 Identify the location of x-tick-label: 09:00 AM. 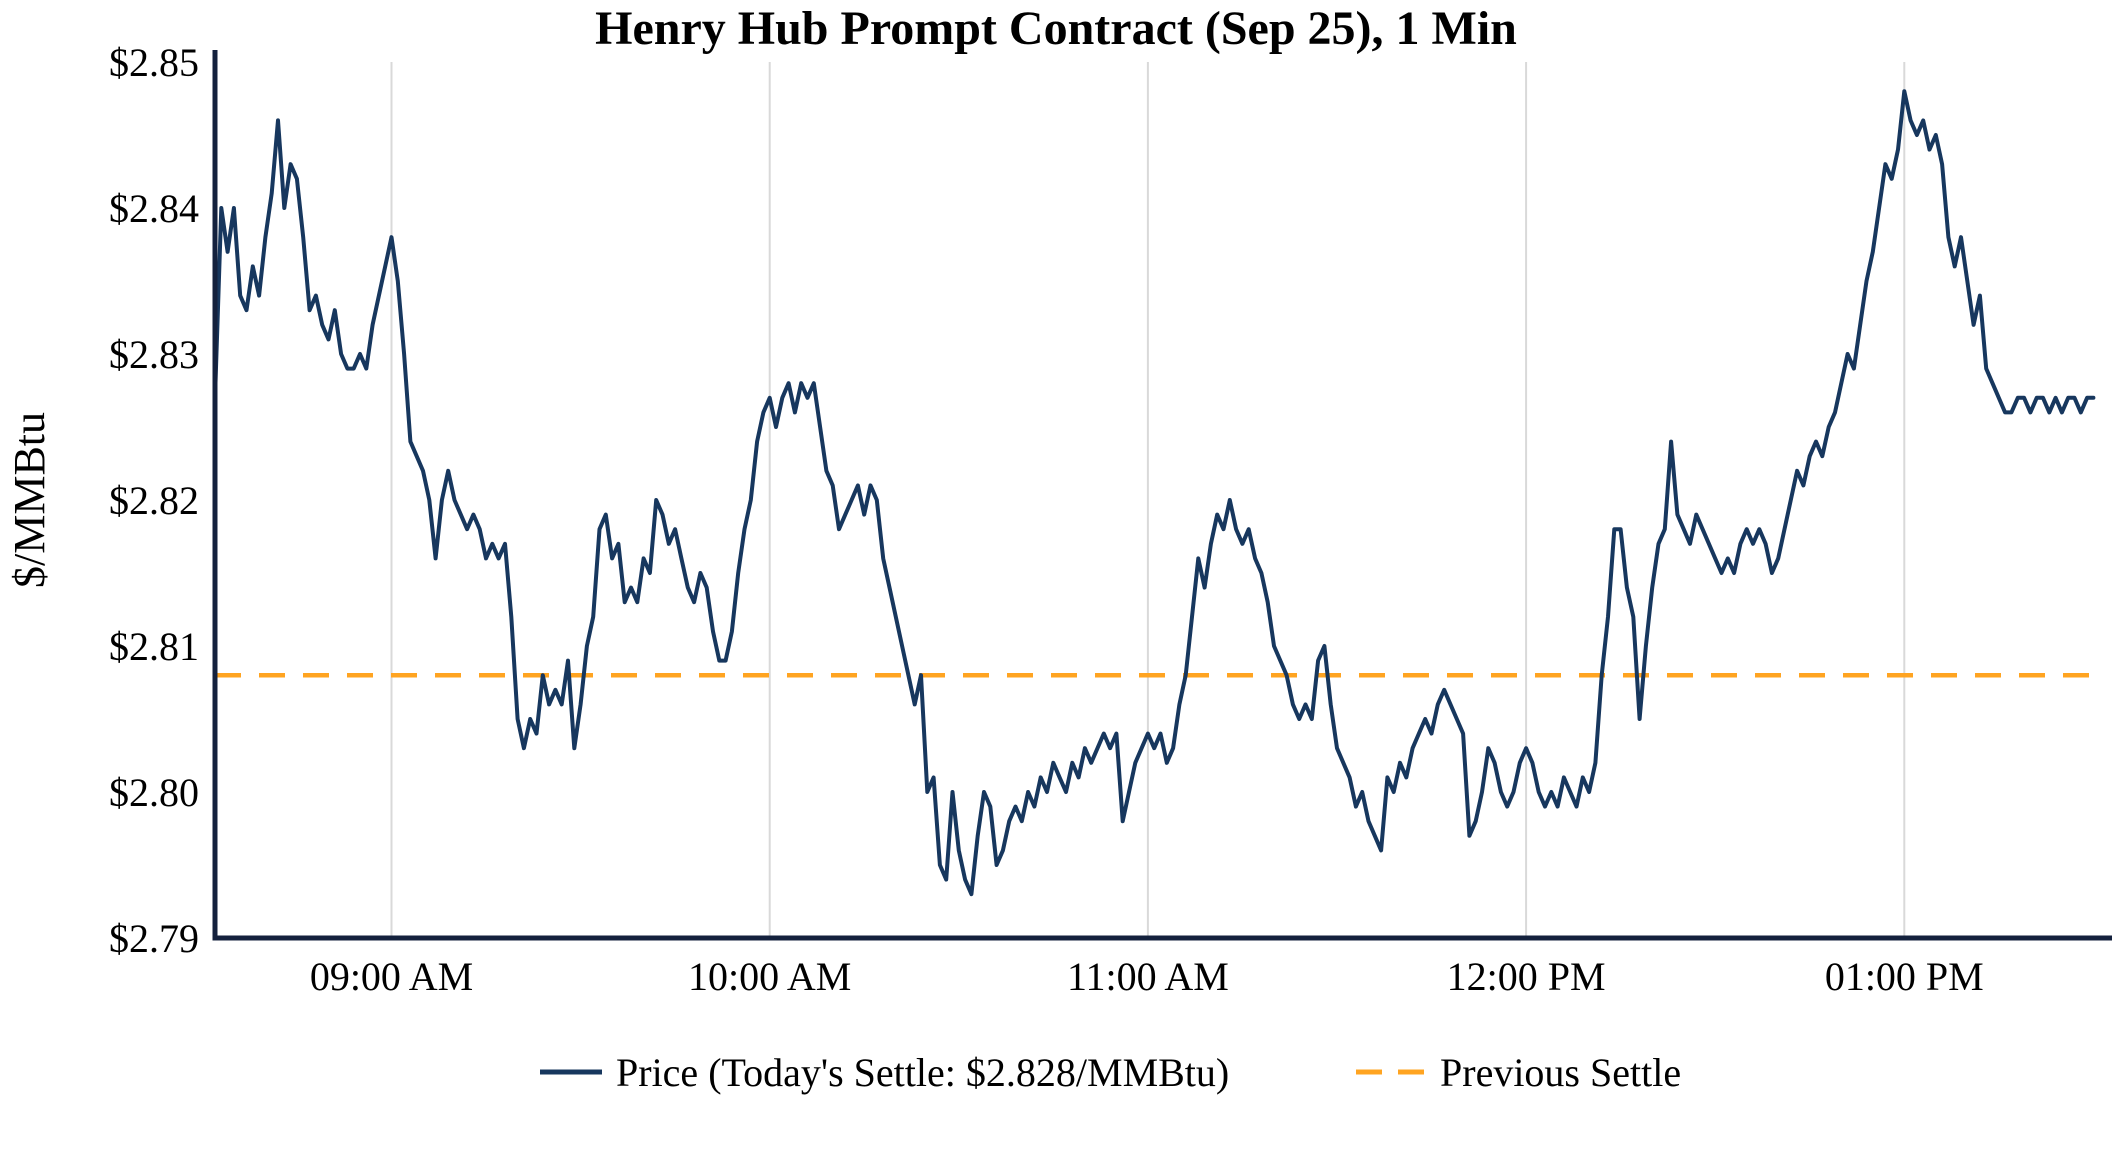
(391, 976).